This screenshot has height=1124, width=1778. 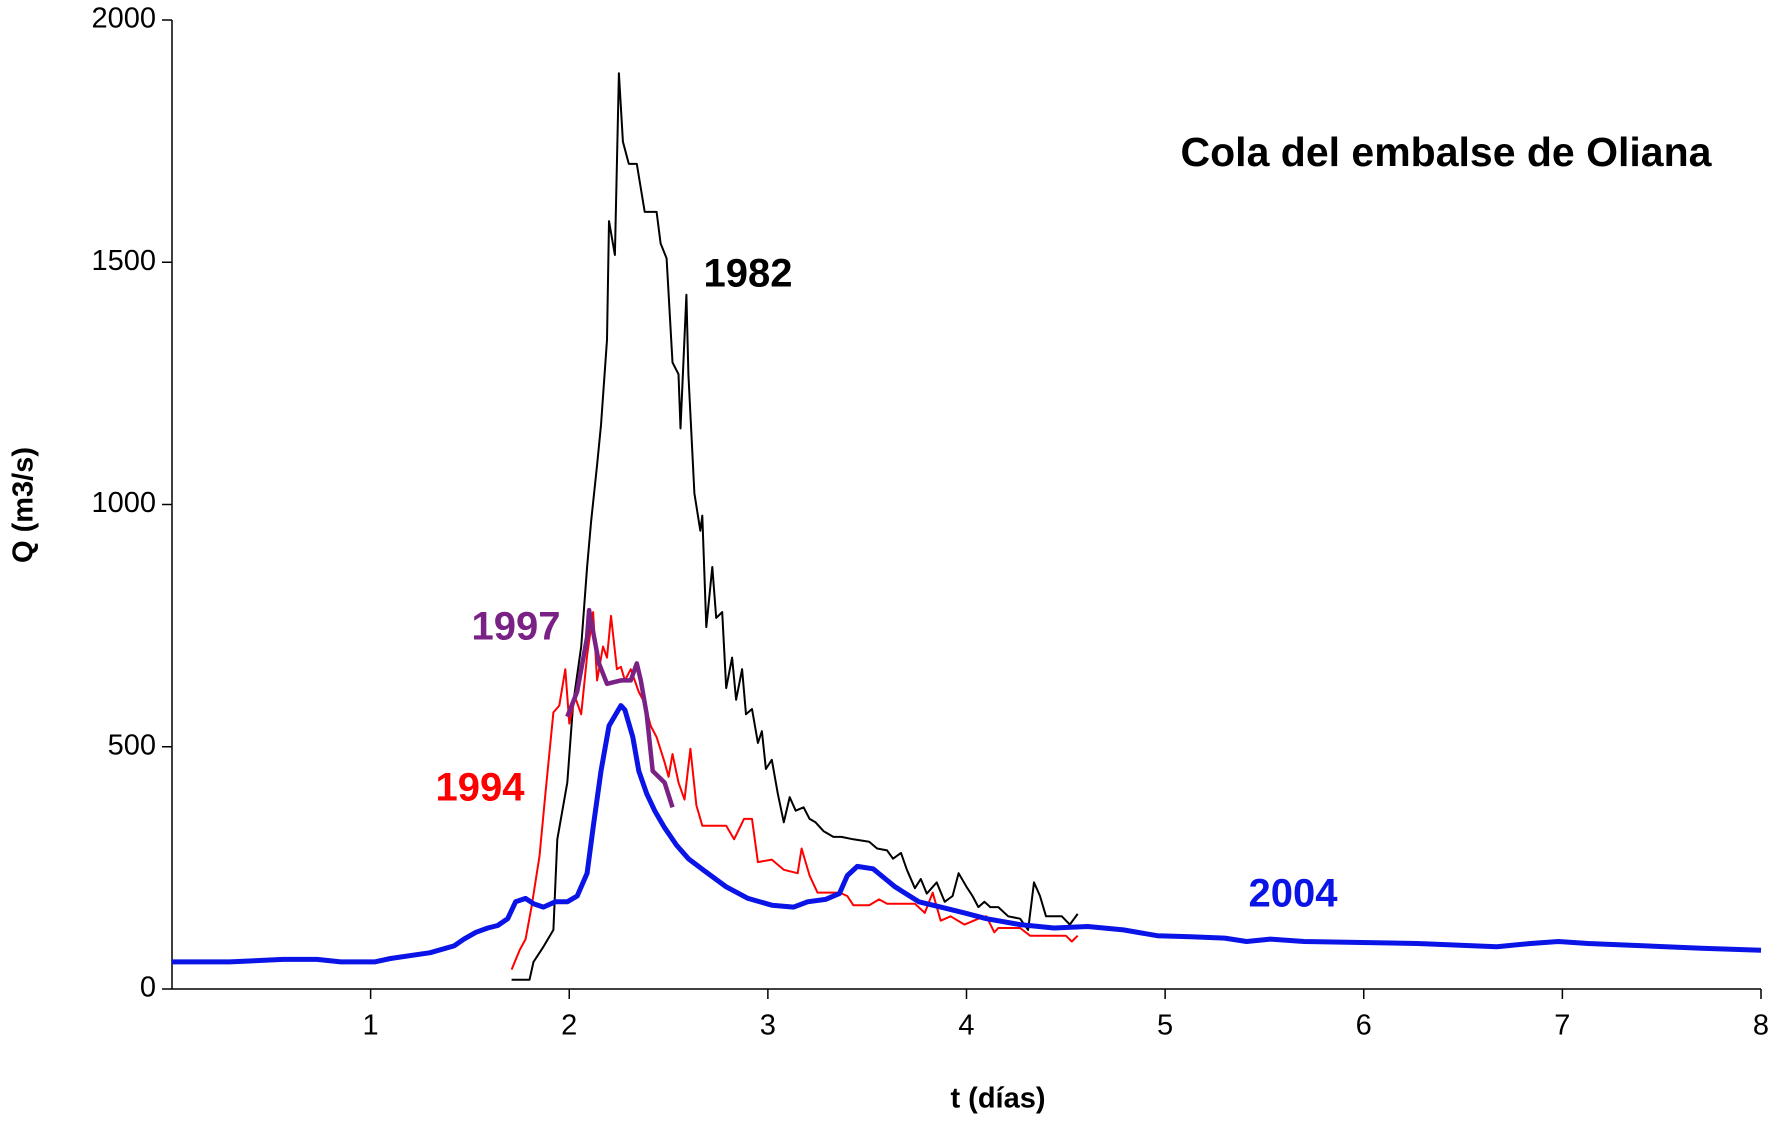 What do you see at coordinates (123, 261) in the screenshot?
I see `y-tick-label: 1500` at bounding box center [123, 261].